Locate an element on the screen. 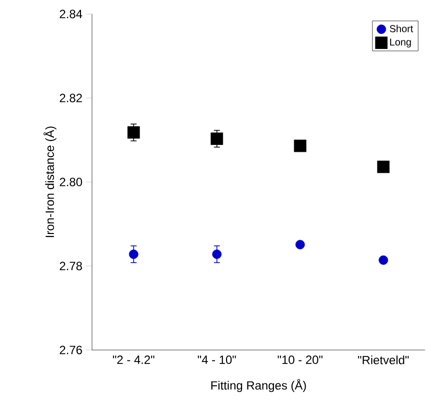  legend-label: Long is located at coordinates (400, 43).